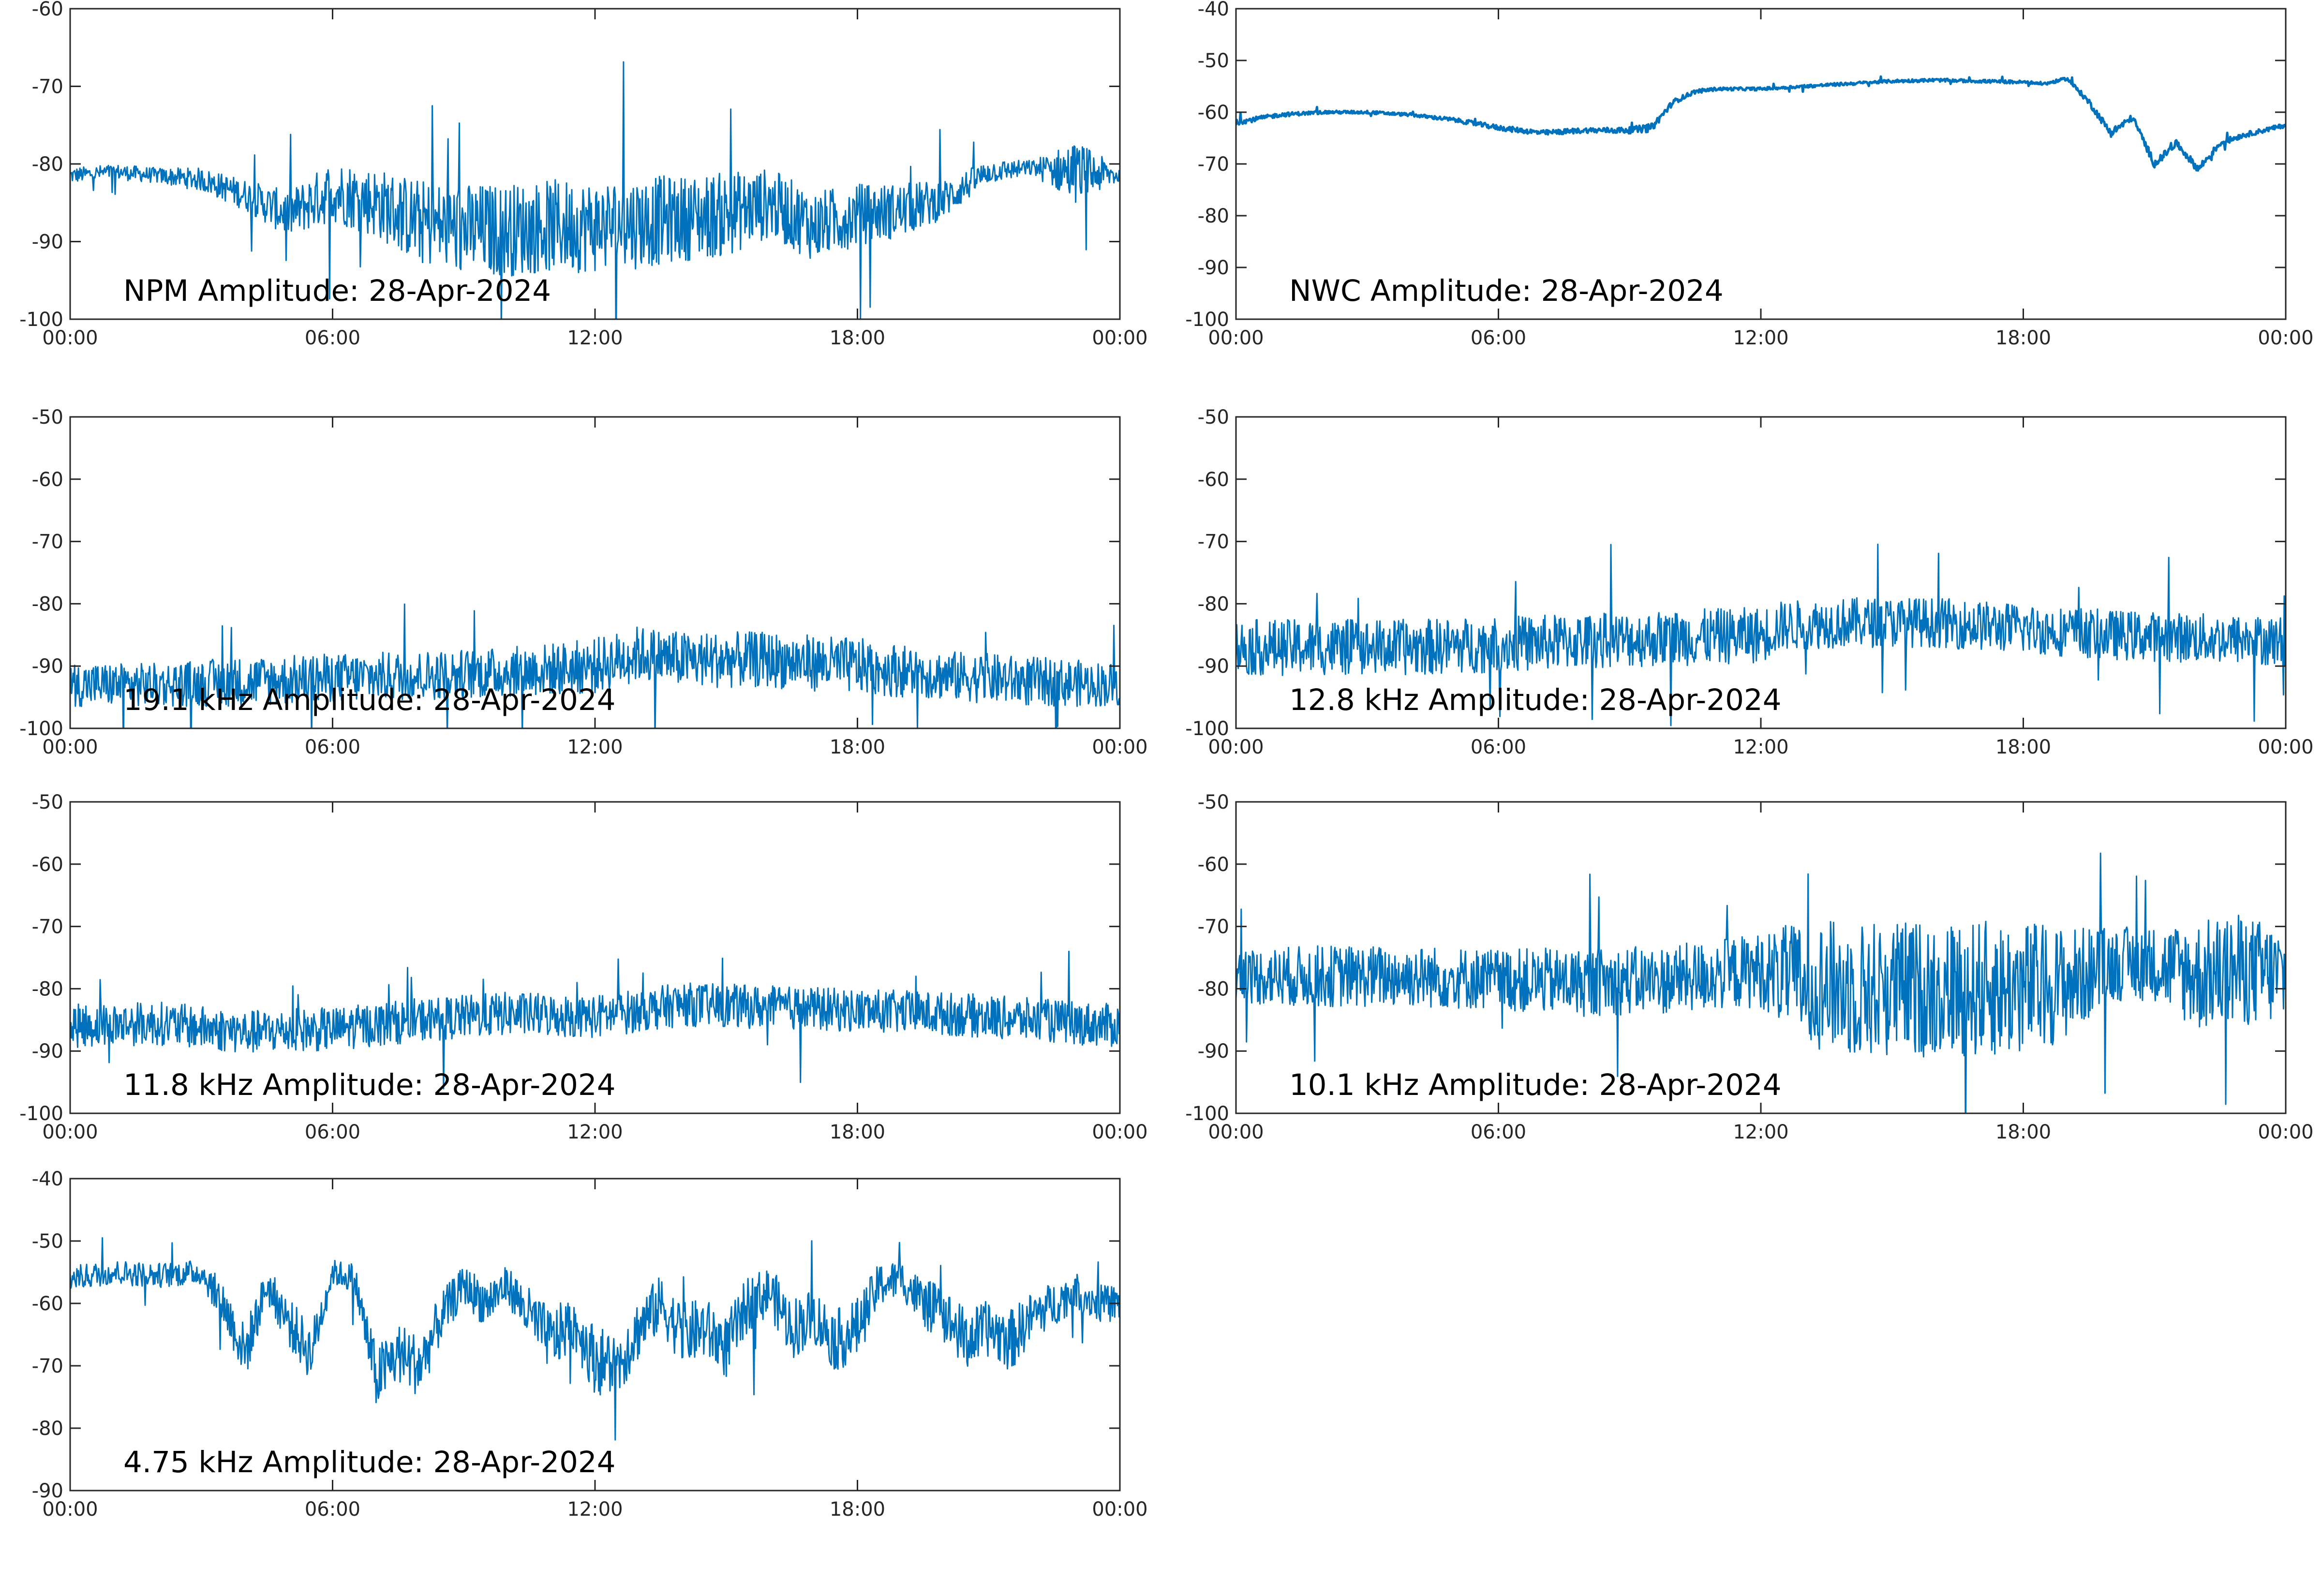 The height and width of the screenshot is (1596, 2322). Describe the element at coordinates (1535, 1085) in the screenshot. I see `panel-title: 10.1 kHz Amplitude: 28-Apr-2024` at that location.